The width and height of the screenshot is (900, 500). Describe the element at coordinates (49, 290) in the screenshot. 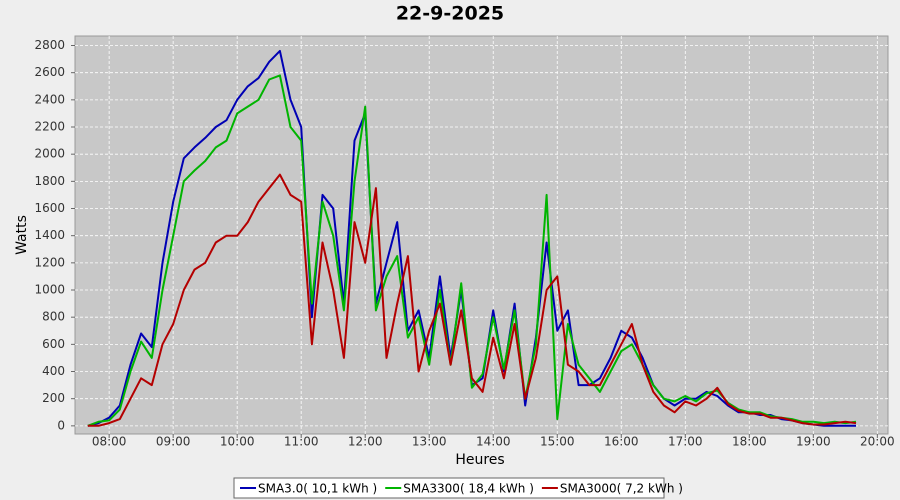

I see `y-tick-label: 1000` at that location.